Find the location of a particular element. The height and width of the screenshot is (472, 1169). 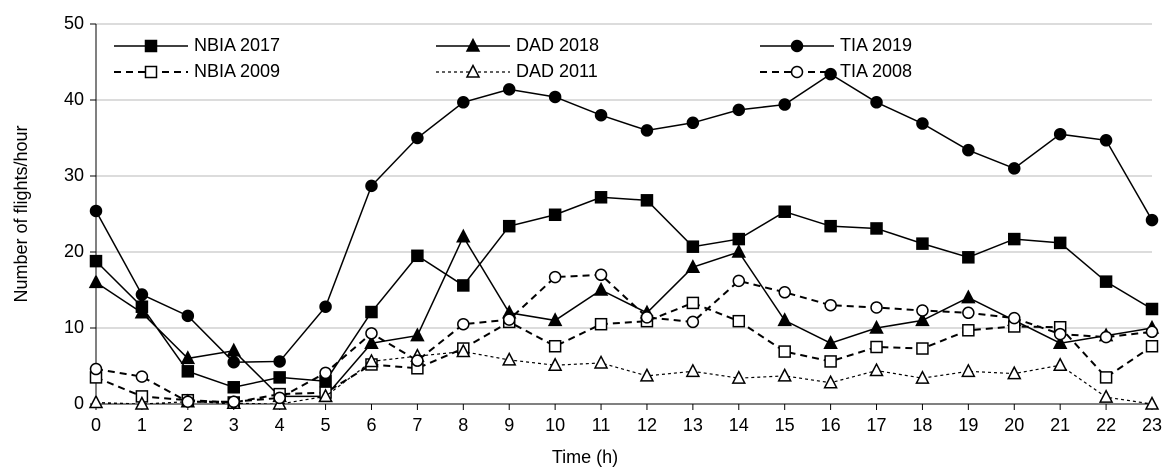

x-tick-label: 11 is located at coordinates (601, 425).